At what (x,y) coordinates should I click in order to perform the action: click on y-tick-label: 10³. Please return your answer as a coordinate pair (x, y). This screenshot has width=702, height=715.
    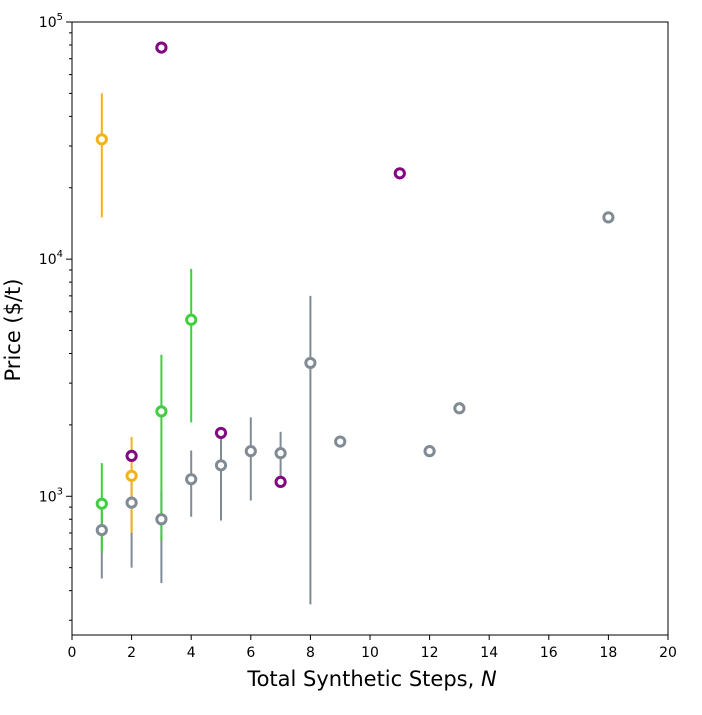
    Looking at the image, I should click on (51, 495).